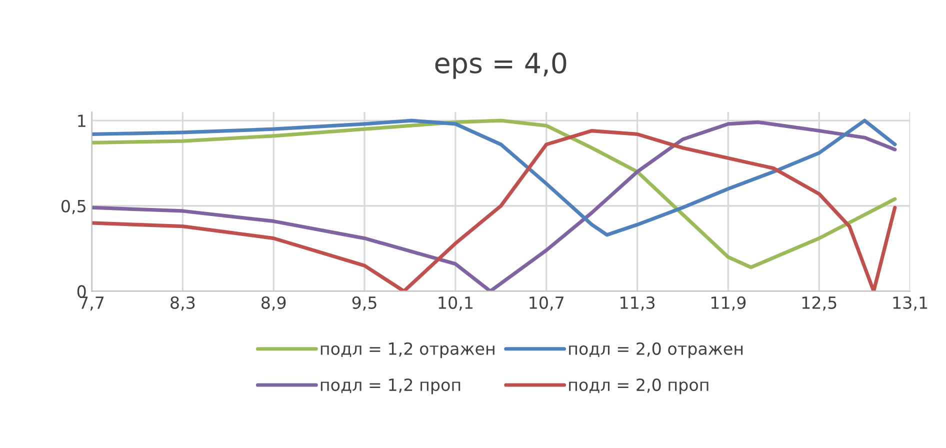 The image size is (946, 448). I want to click on x-tick-label: 11,3, so click(637, 303).